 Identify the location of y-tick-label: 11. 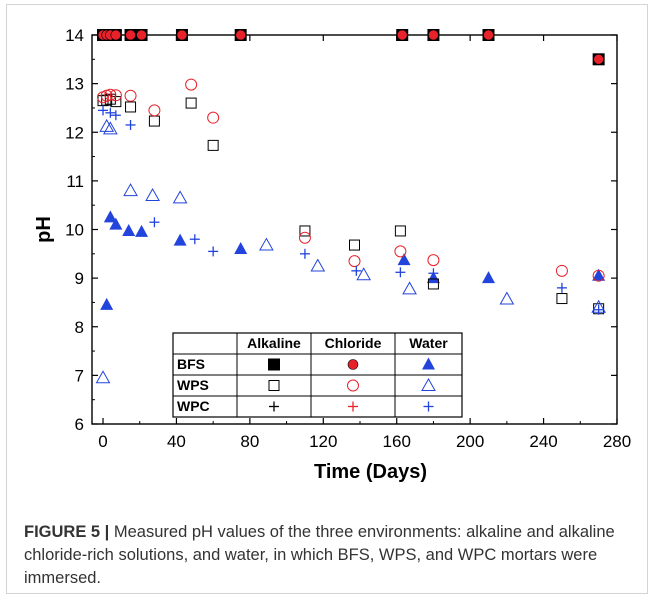
(75, 181).